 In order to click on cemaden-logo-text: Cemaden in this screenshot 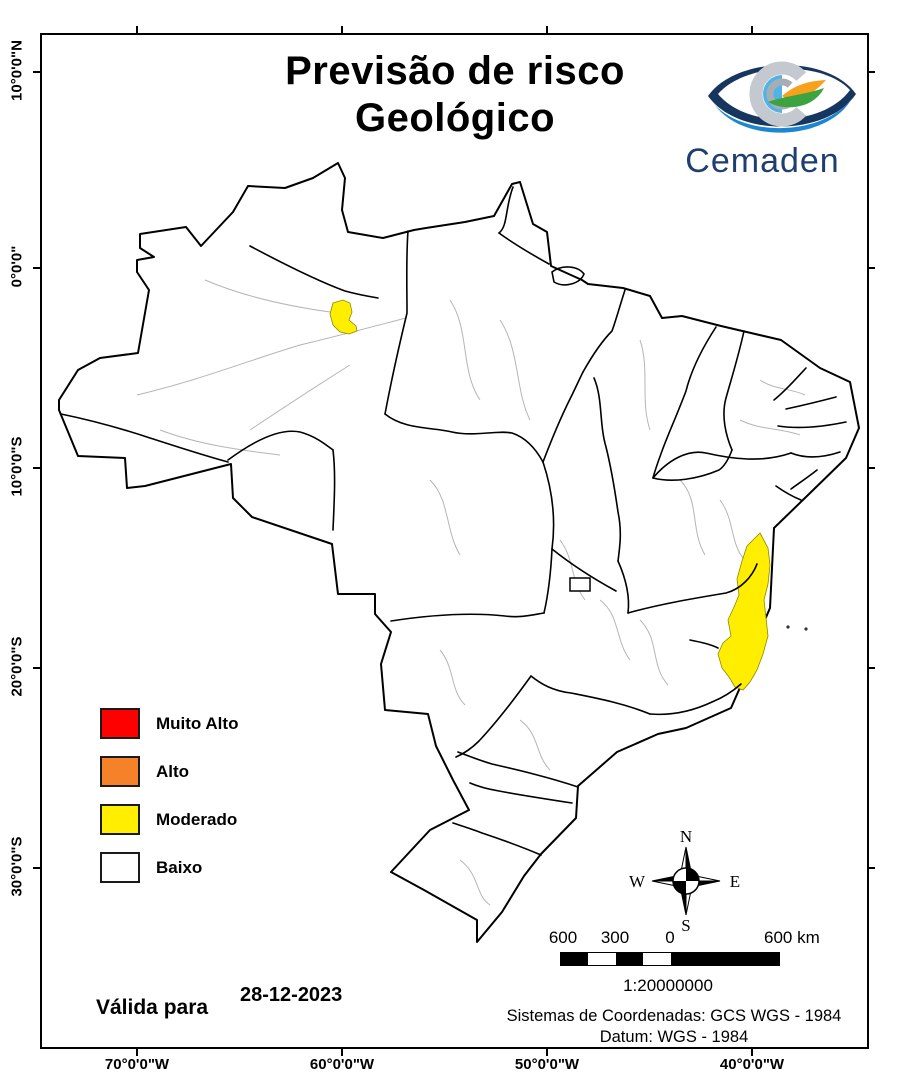, I will do `click(762, 161)`.